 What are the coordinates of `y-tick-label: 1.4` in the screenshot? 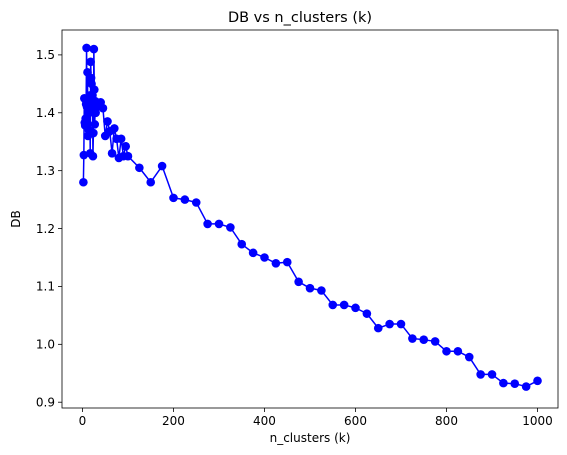 It's located at (45, 113).